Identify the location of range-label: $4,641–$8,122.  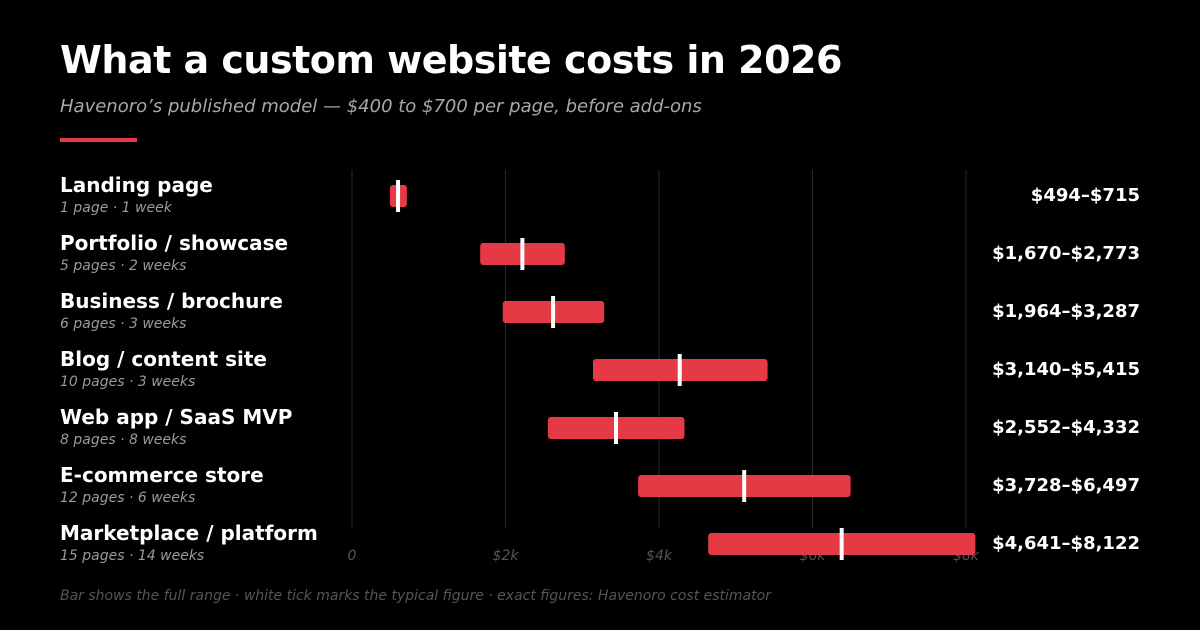
(1066, 543).